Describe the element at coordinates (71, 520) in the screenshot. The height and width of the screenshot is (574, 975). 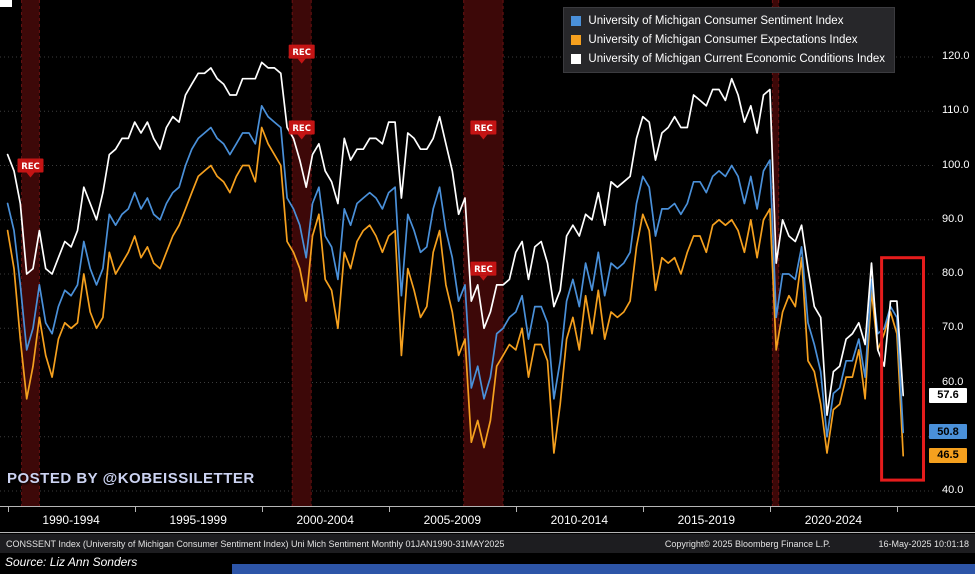
I see `x-axis-label: 1990-1994` at that location.